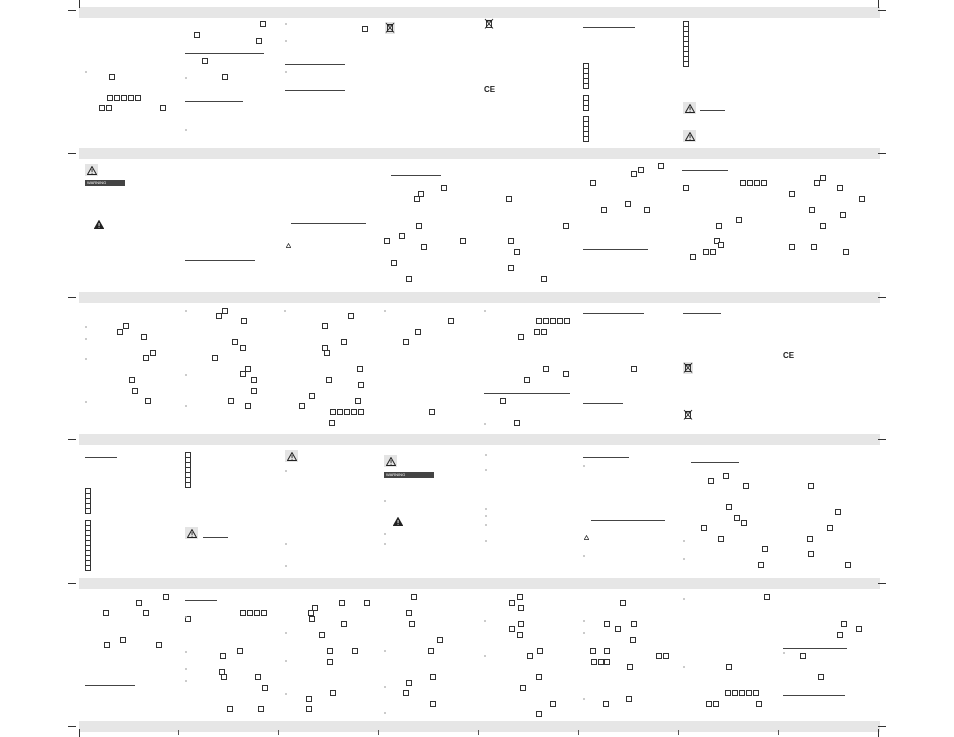  Describe the element at coordinates (479, 297) in the screenshot. I see `section-band` at that location.